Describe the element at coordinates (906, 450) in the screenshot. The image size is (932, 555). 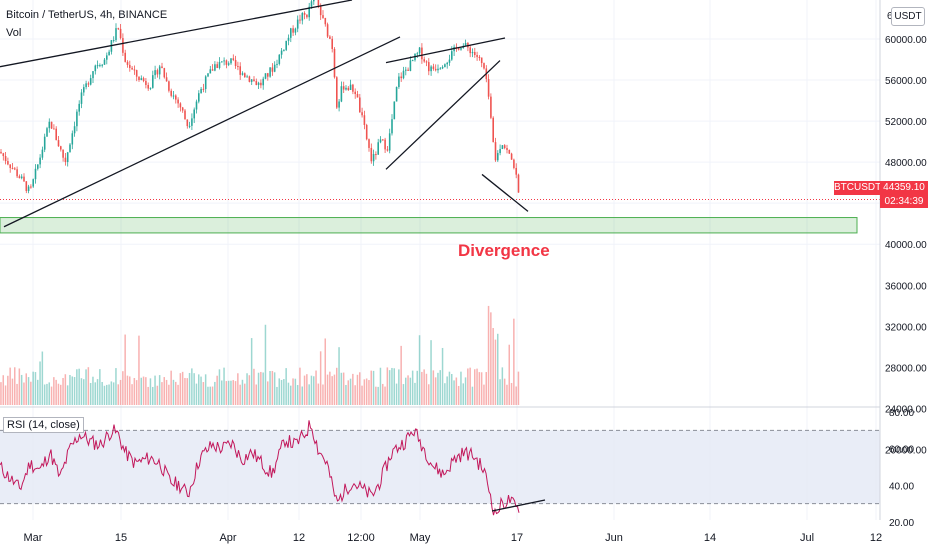
I see `price-tick-label: 20000.00` at that location.